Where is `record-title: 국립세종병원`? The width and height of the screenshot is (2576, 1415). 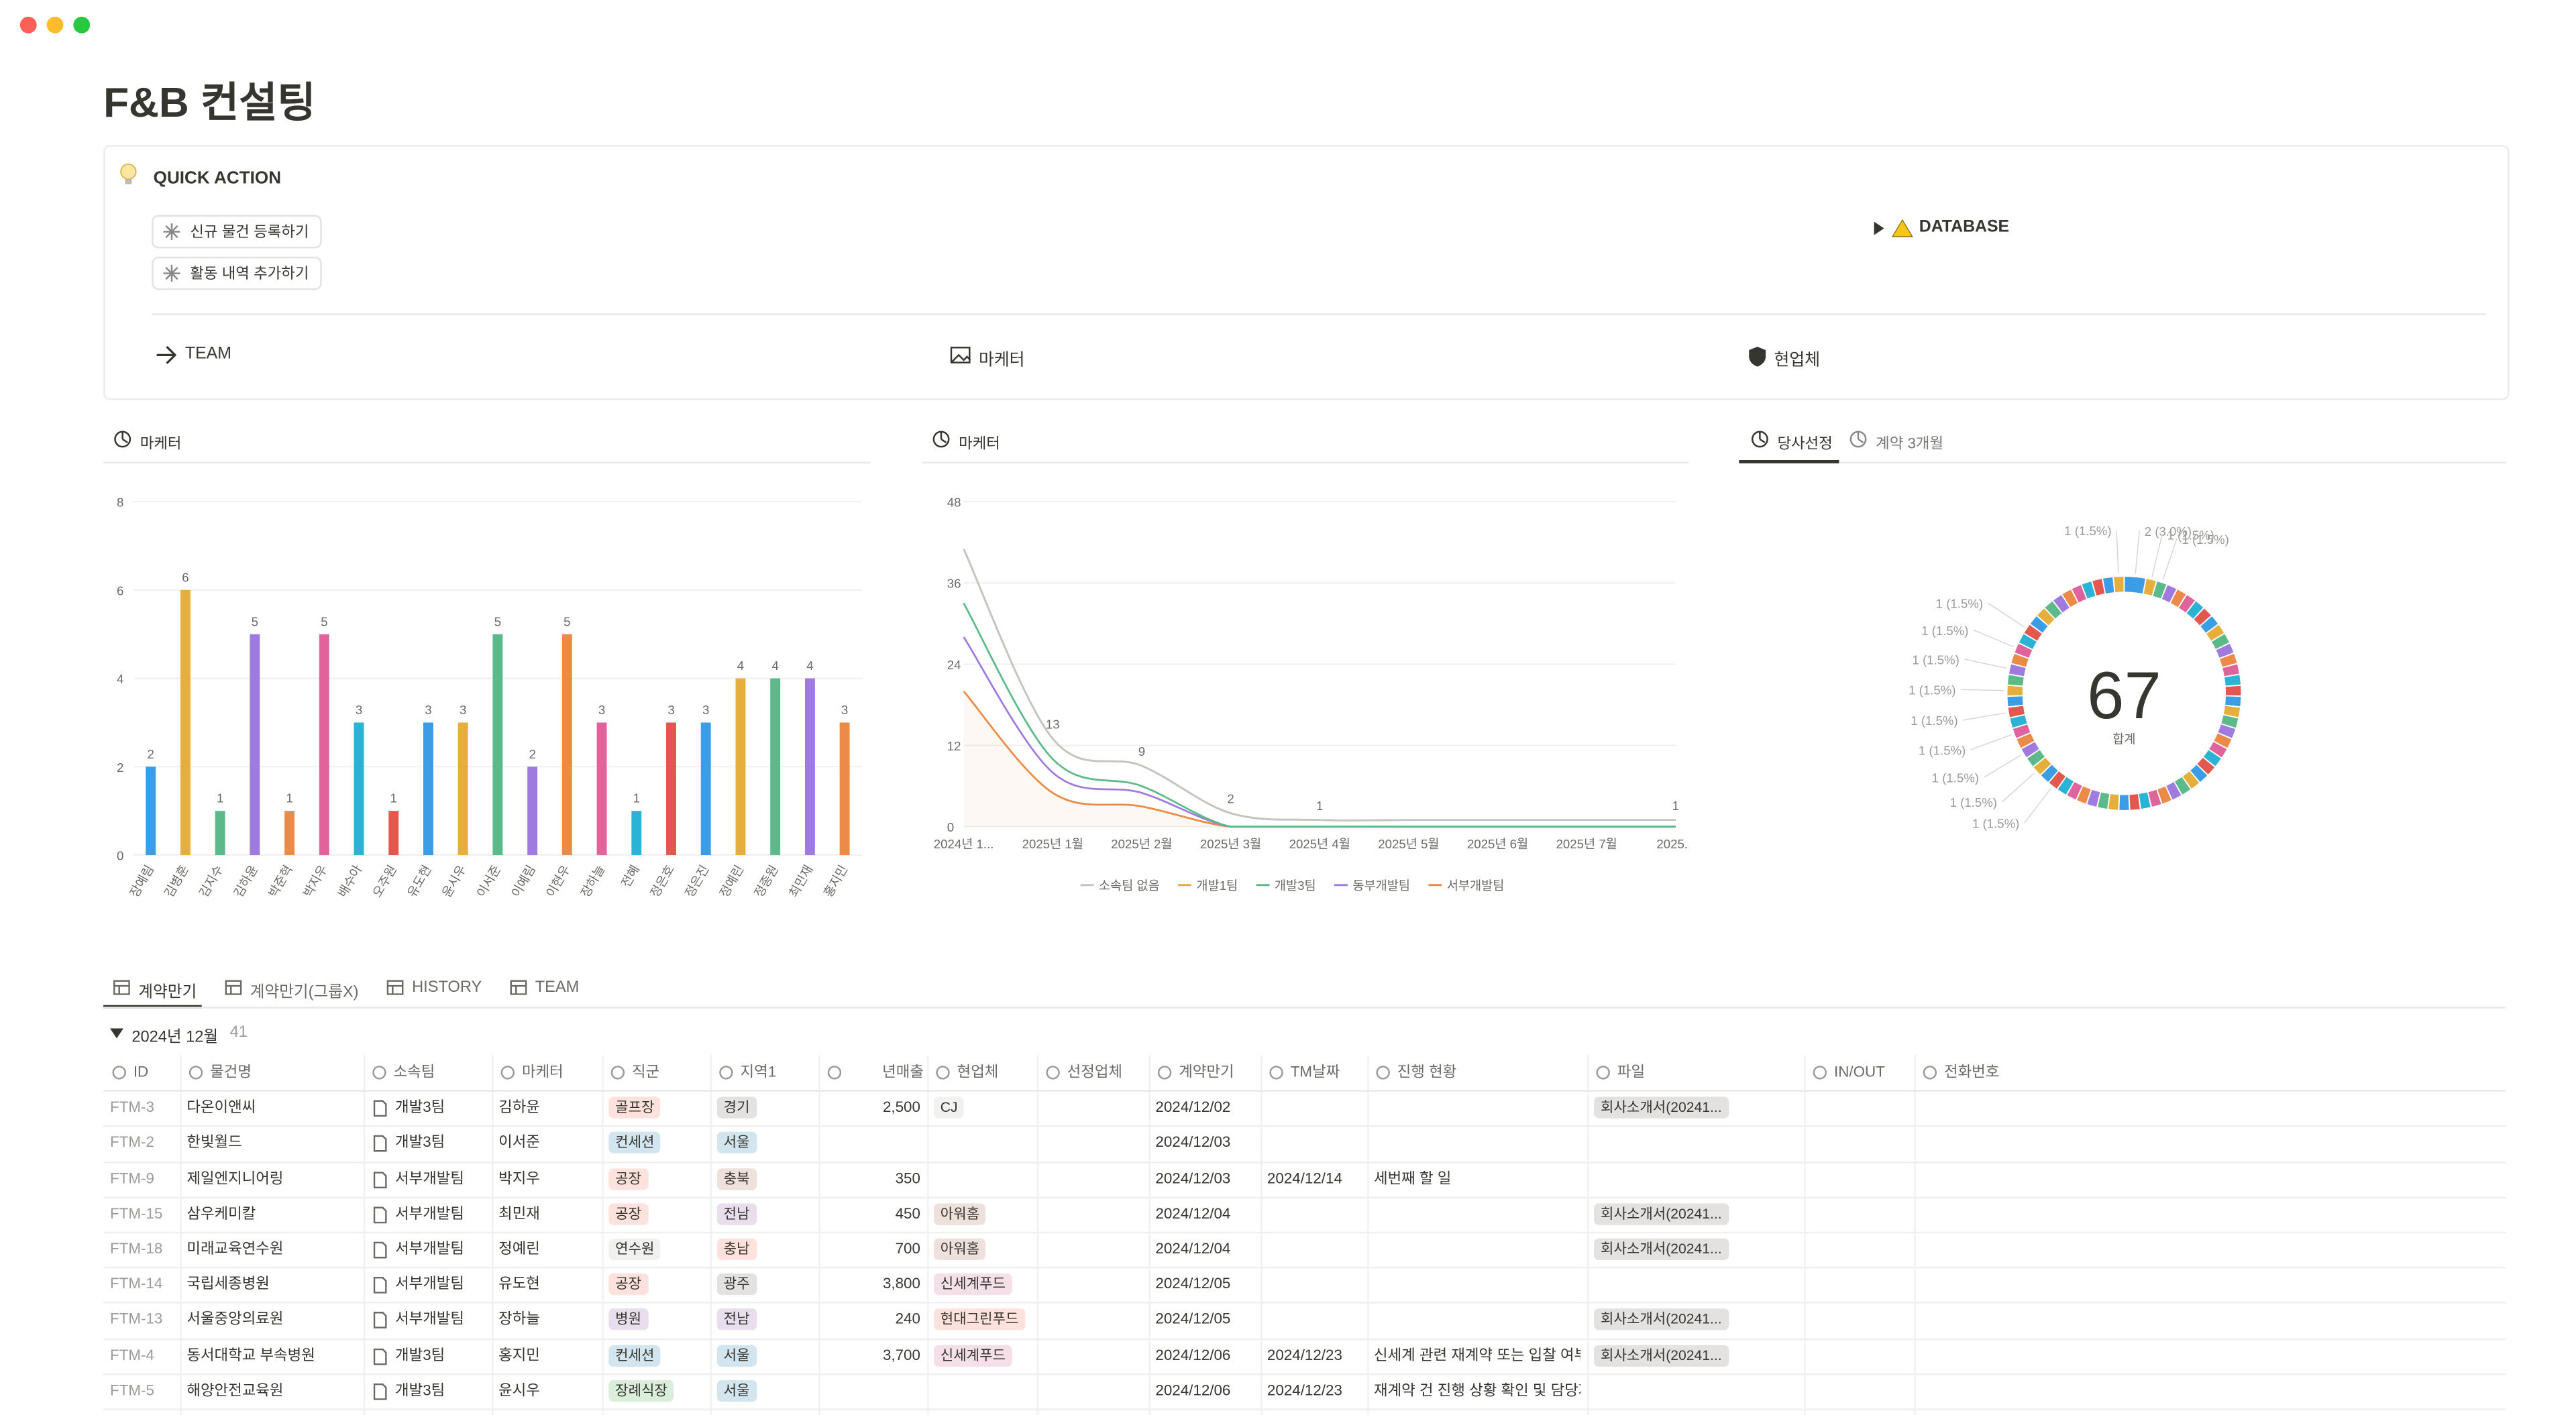
record-title: 국립세종병원 is located at coordinates (228, 1283).